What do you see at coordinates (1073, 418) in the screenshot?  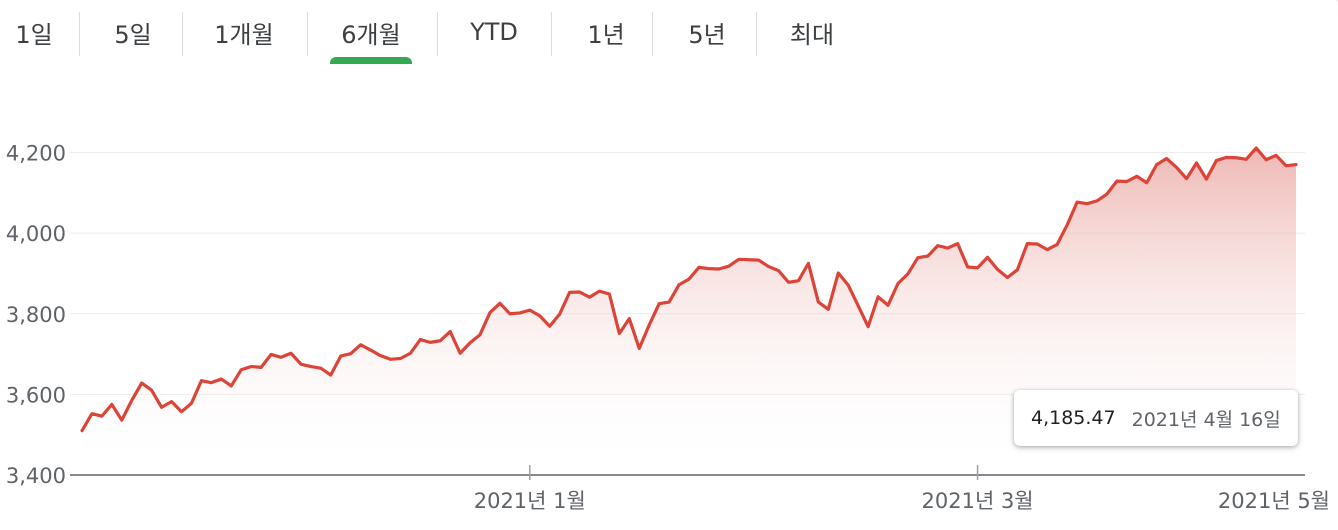 I see `tooltip-value: 4,185.47` at bounding box center [1073, 418].